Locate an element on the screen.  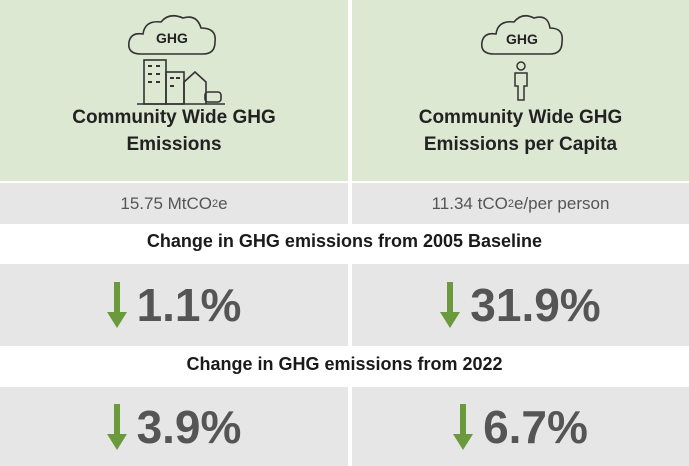
value-number: 11.34 tCO is located at coordinates (469, 203).